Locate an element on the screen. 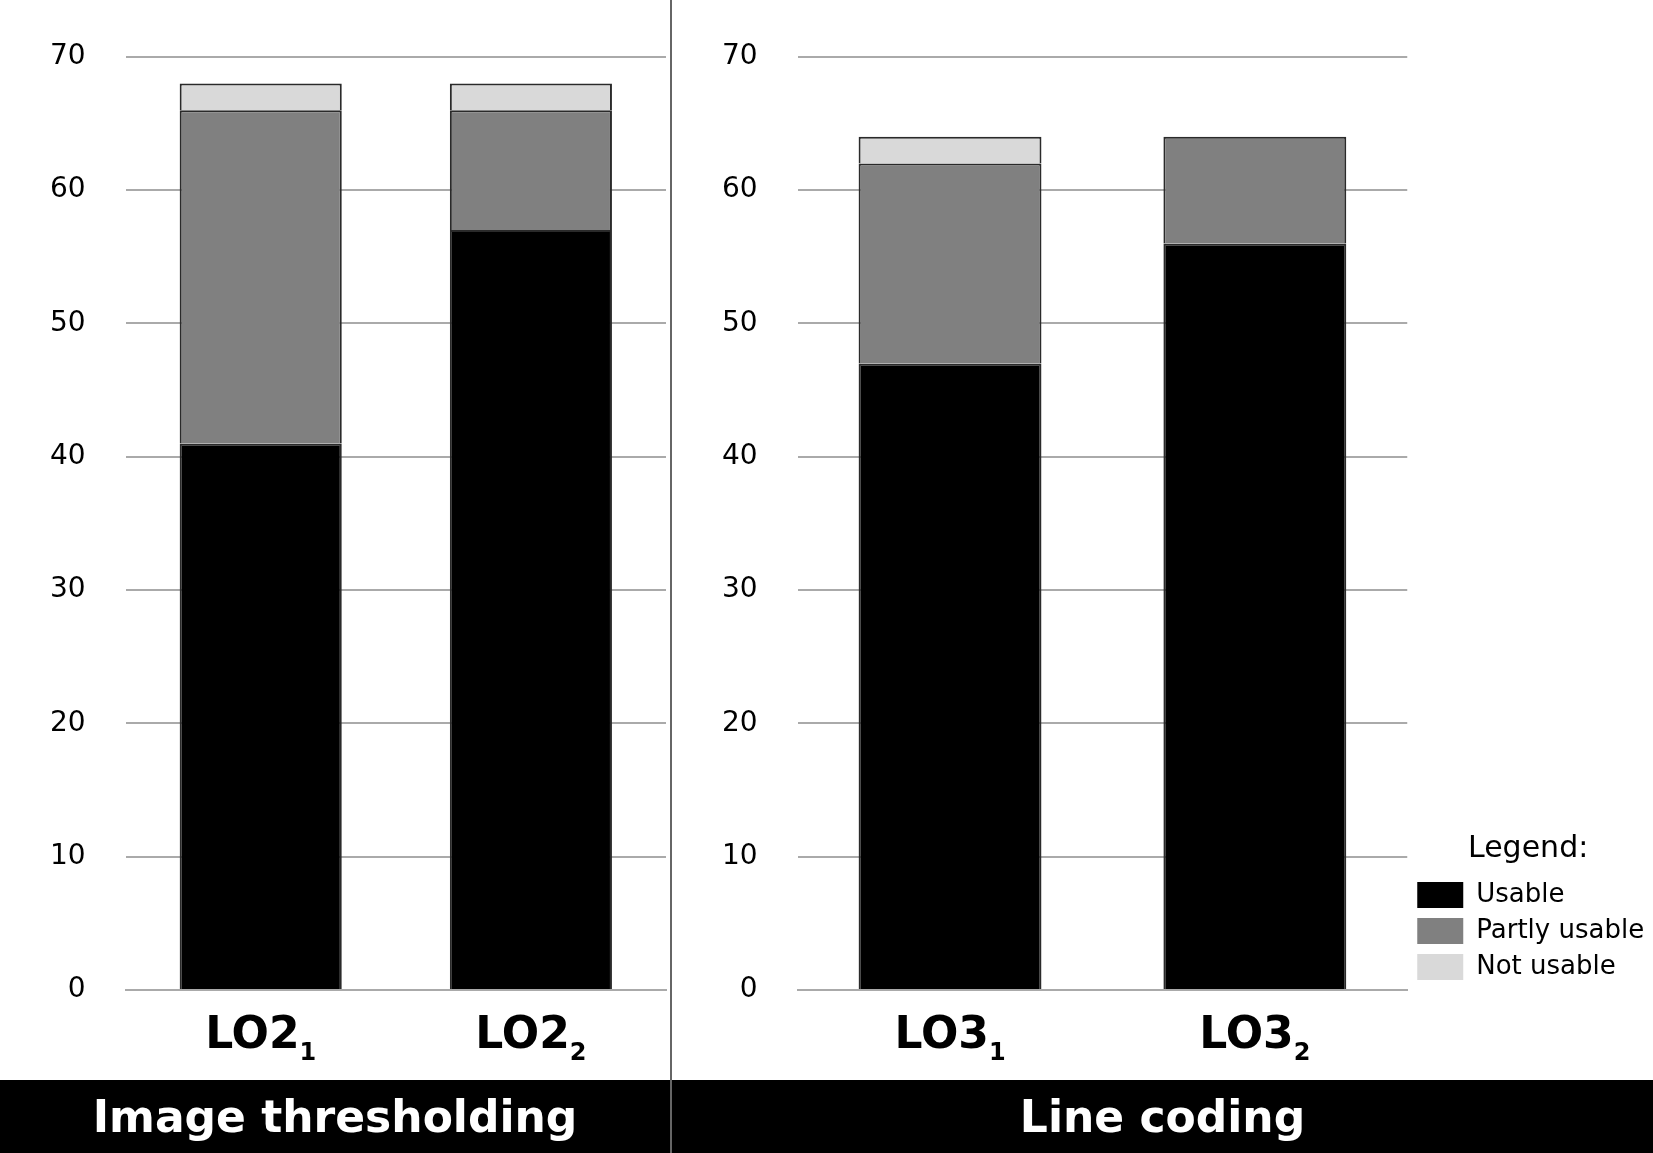 The image size is (1653, 1153). text: Line coding is located at coordinates (1162, 1116).